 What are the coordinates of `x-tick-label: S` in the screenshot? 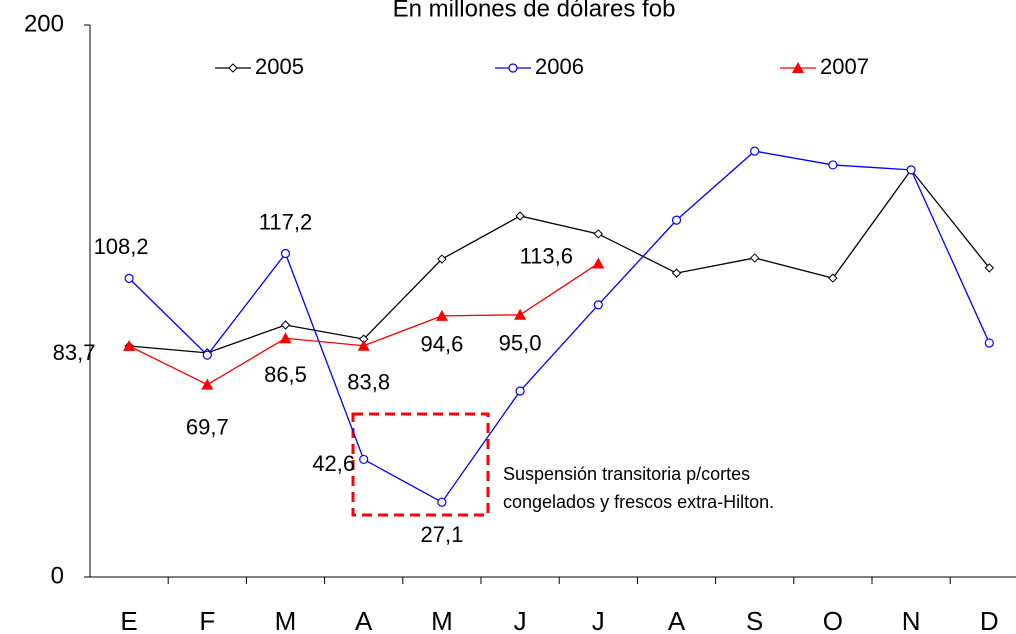 It's located at (754, 620).